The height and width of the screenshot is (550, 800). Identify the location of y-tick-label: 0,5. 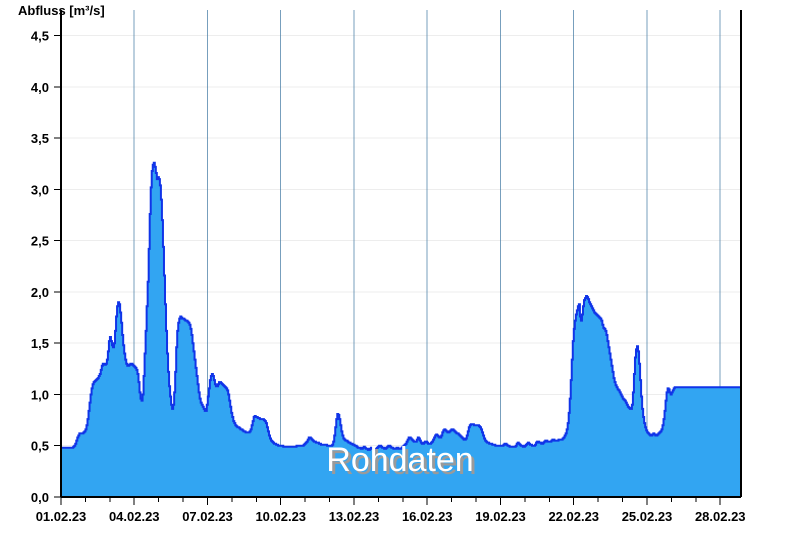
(40, 446).